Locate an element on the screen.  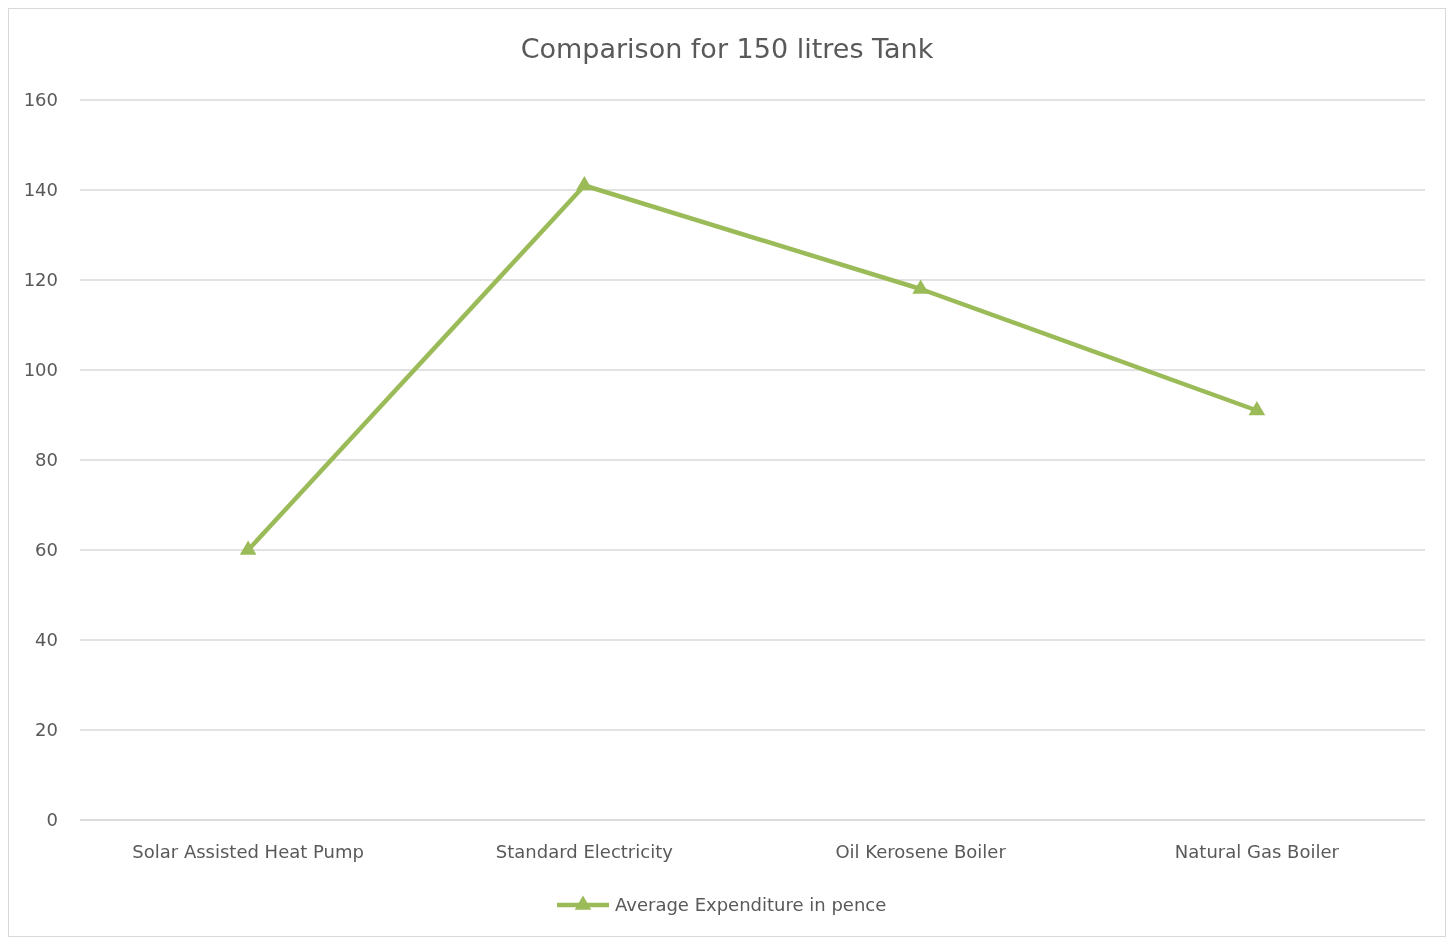
y-tick-label: 120 is located at coordinates (40, 280).